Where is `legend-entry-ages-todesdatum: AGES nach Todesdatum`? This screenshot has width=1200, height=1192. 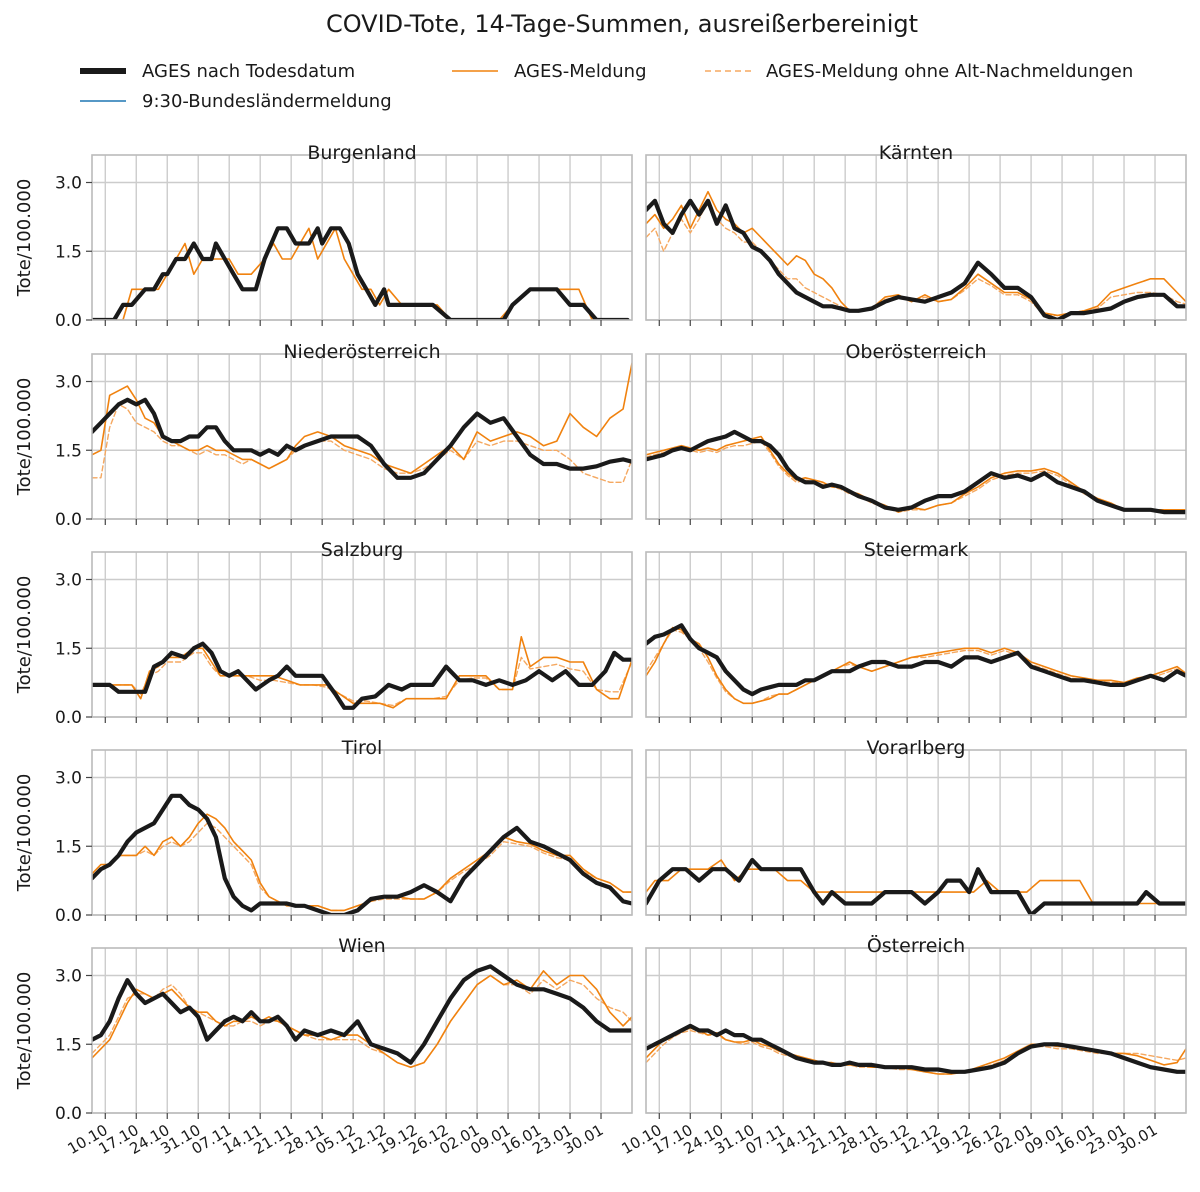
legend-entry-ages-todesdatum: AGES nach Todesdatum is located at coordinates (217, 71).